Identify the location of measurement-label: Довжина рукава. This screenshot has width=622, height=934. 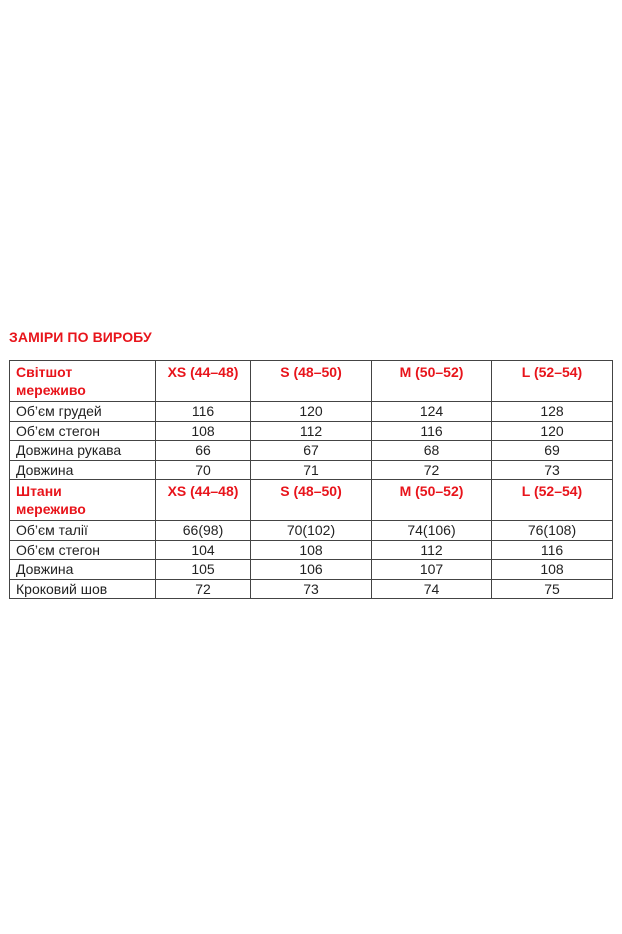
(82, 450).